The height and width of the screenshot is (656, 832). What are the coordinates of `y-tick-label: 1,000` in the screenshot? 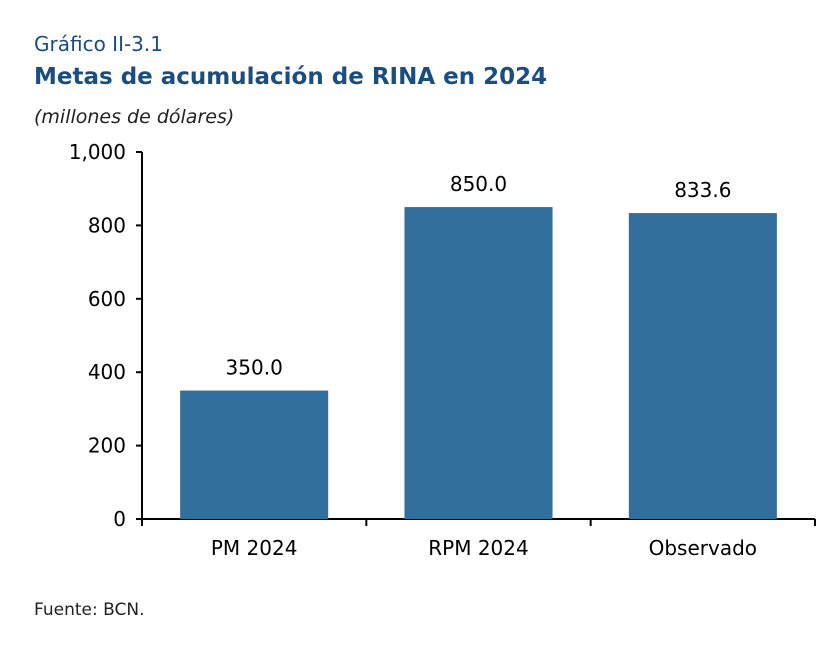 It's located at (97, 152).